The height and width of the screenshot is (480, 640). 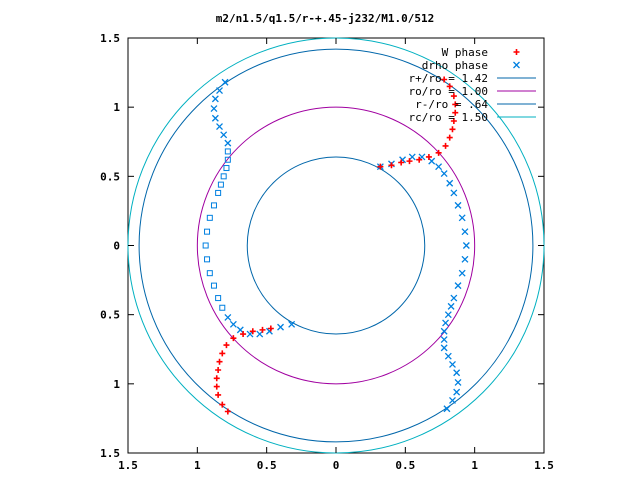 What do you see at coordinates (448, 78) in the screenshot?
I see `legend-label: r+/ro = 1.42` at bounding box center [448, 78].